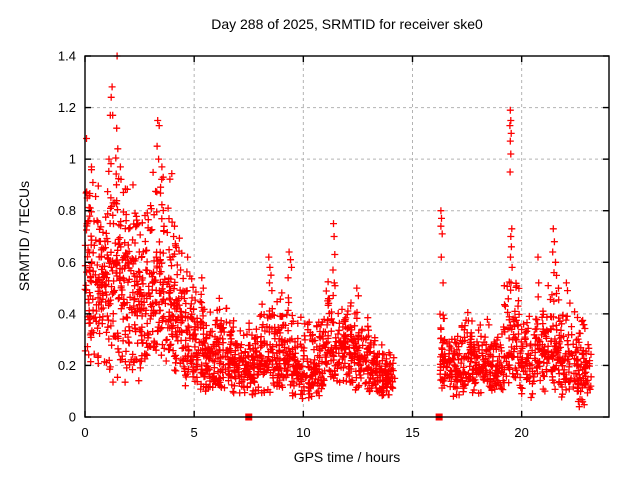 Image resolution: width=640 pixels, height=480 pixels. Describe the element at coordinates (67, 107) in the screenshot. I see `y-tick-label: 1.2` at that location.